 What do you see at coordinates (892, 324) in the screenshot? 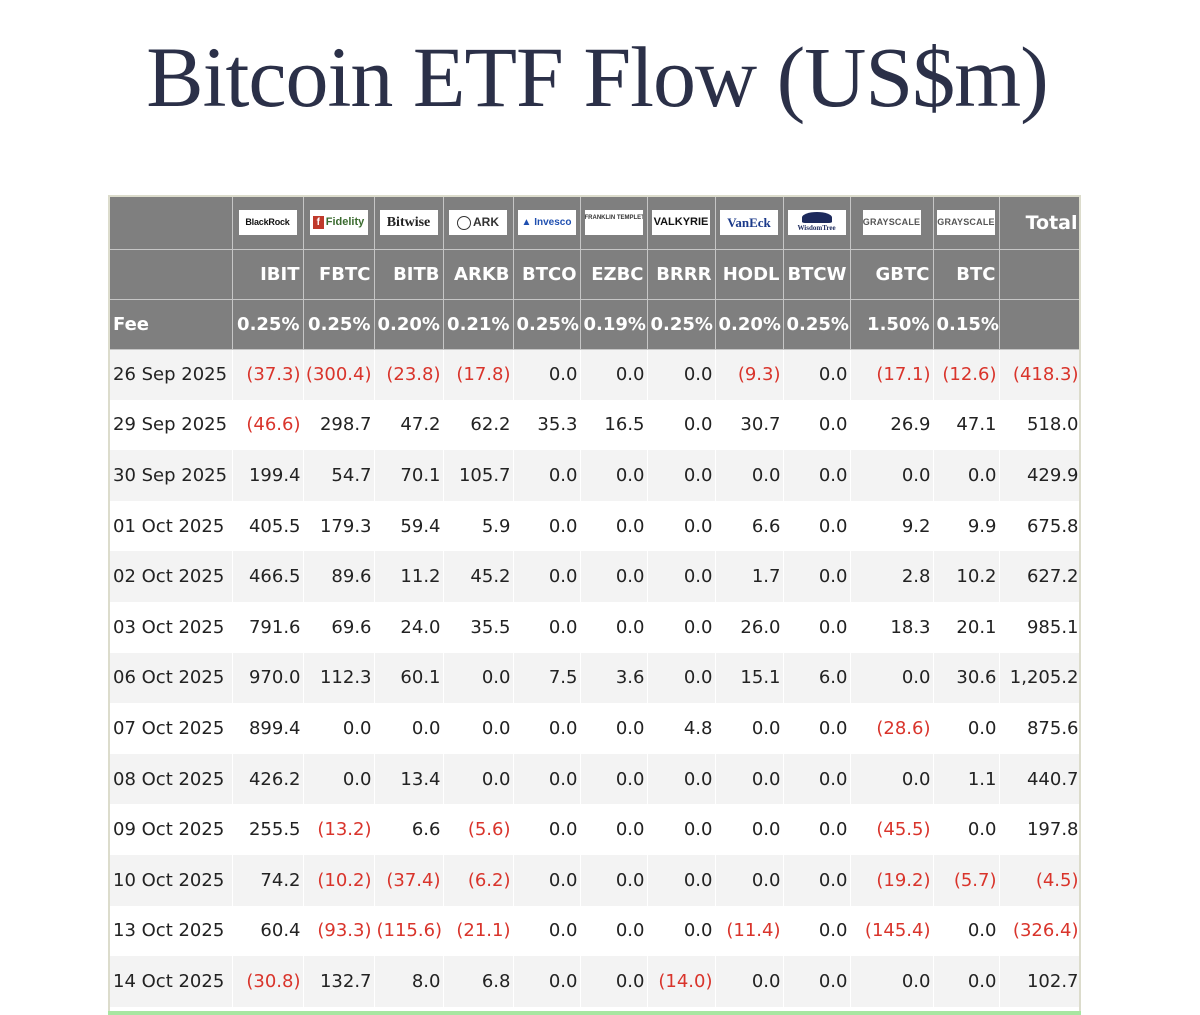
I see `fee-value: 1.50%` at bounding box center [892, 324].